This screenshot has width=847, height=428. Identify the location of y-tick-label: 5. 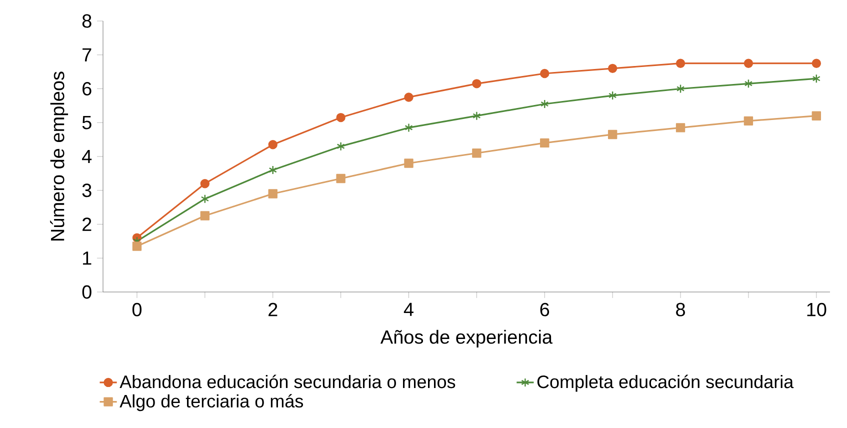
(87, 123).